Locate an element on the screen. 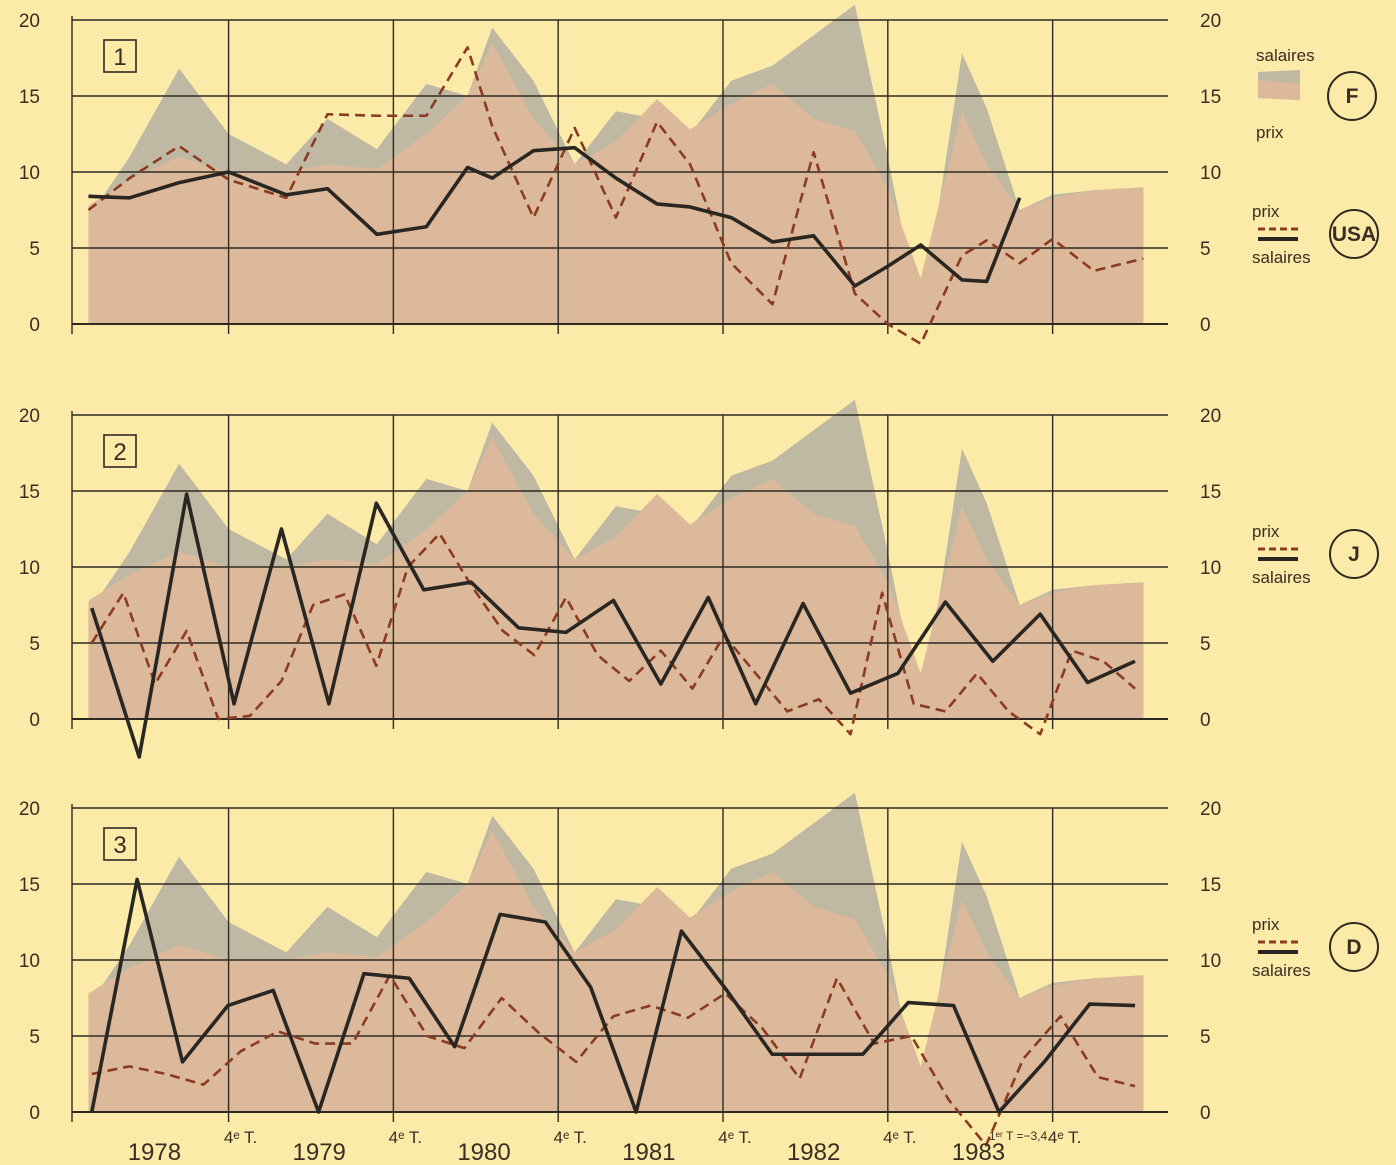 The image size is (1396, 1165). legend-badge: J is located at coordinates (1354, 554).